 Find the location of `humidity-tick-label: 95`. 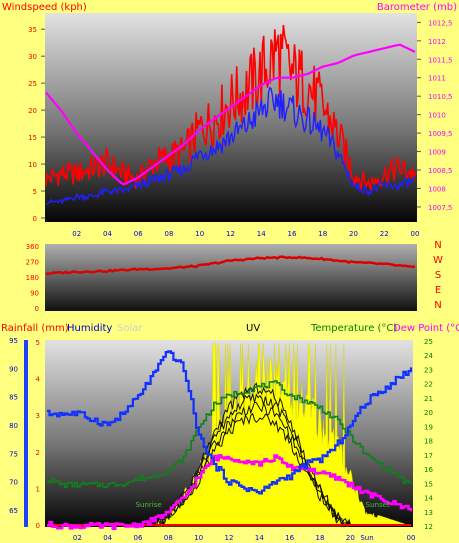

humidity-tick-label: 95 is located at coordinates (13, 341).